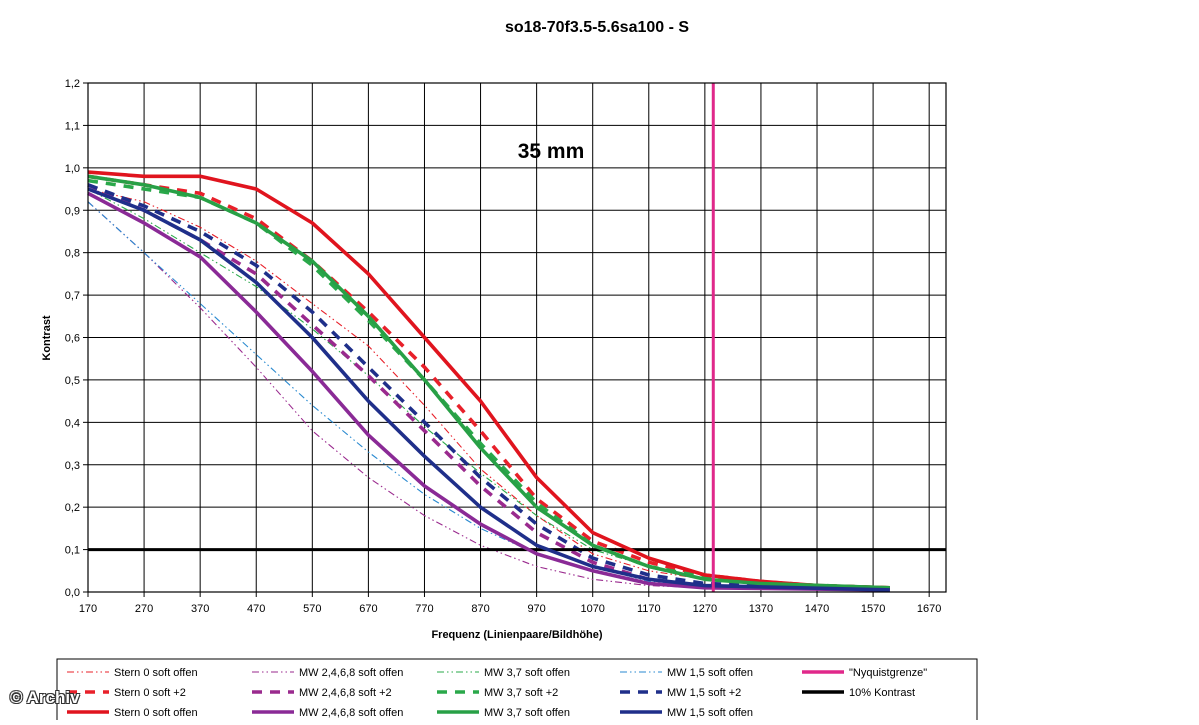  What do you see at coordinates (536, 609) in the screenshot?
I see `x-tick-label: 970` at bounding box center [536, 609].